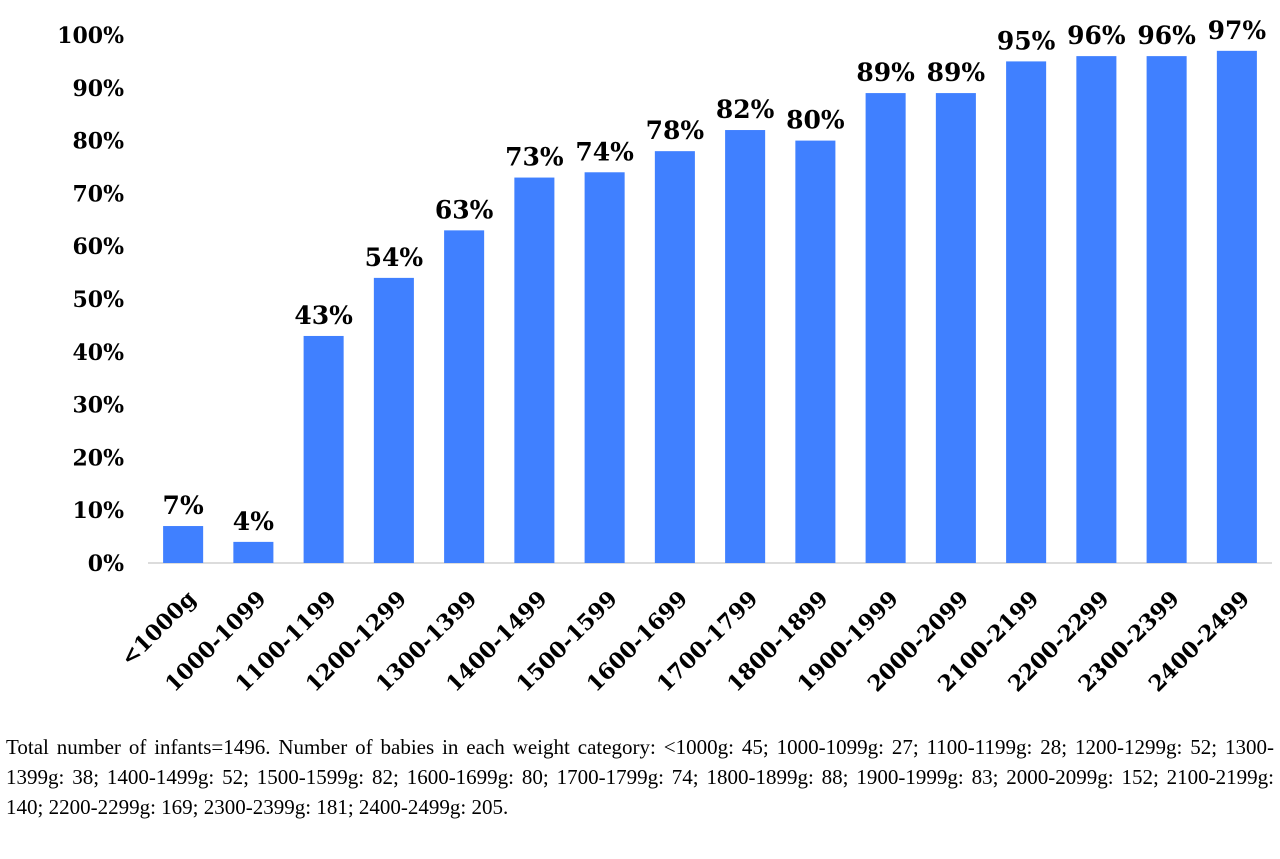  Describe the element at coordinates (815, 120) in the screenshot. I see `data-label: 80%` at that location.